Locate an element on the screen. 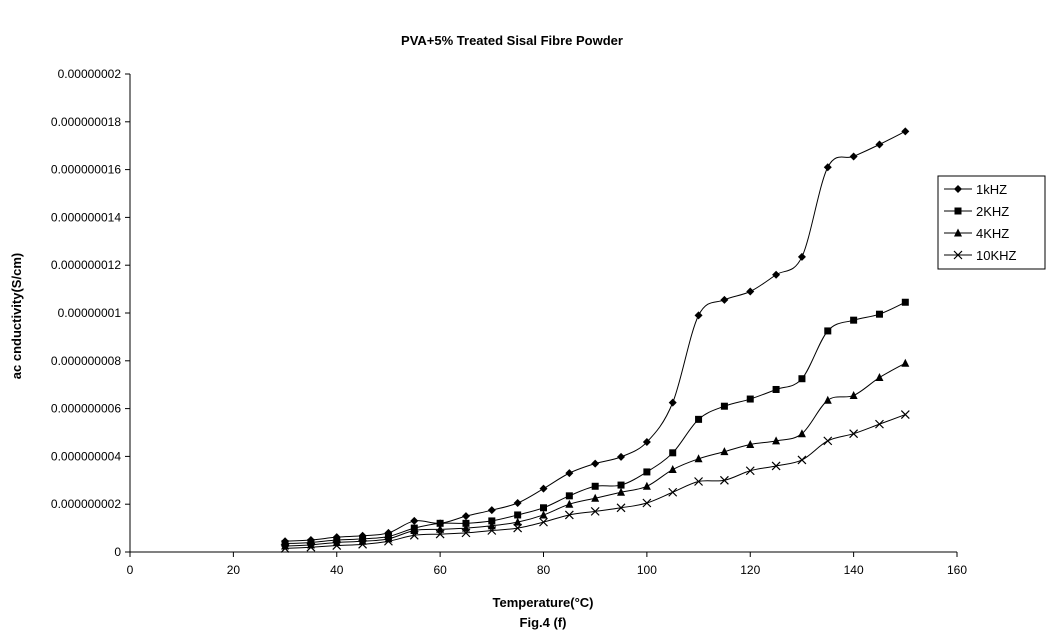 This screenshot has height=641, width=1047. y-tick-label: 0.00000001 is located at coordinates (90, 313).